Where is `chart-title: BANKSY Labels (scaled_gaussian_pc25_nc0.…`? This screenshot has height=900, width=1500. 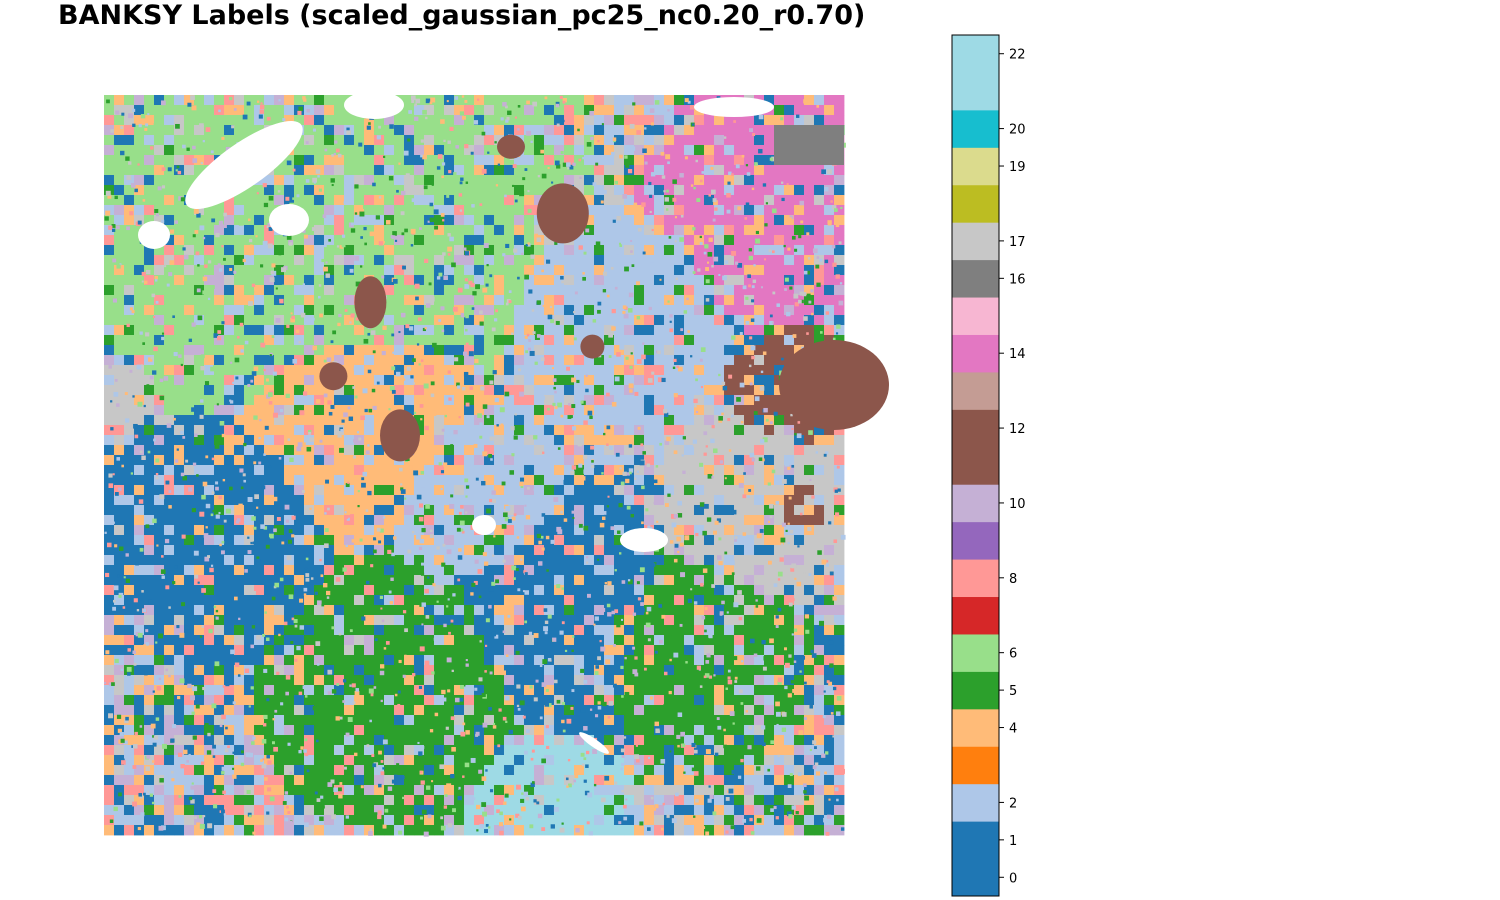
chart-title: BANKSY Labels (scaled_gaussian_pc25_nc0.… is located at coordinates (462, 15).